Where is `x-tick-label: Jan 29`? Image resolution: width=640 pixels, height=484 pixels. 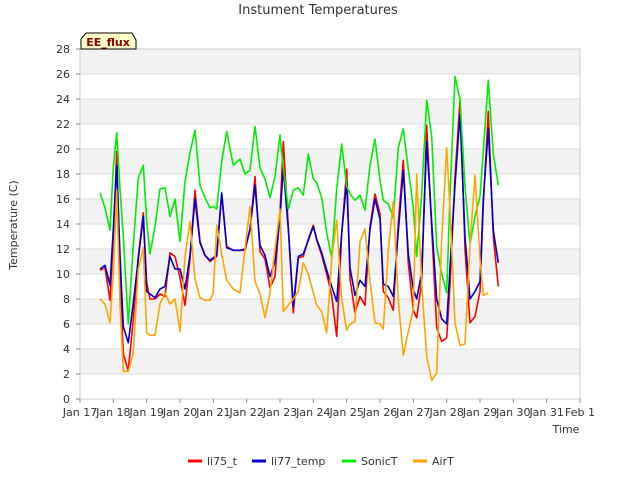
x-tick-label: Jan 29 is located at coordinates (479, 412).